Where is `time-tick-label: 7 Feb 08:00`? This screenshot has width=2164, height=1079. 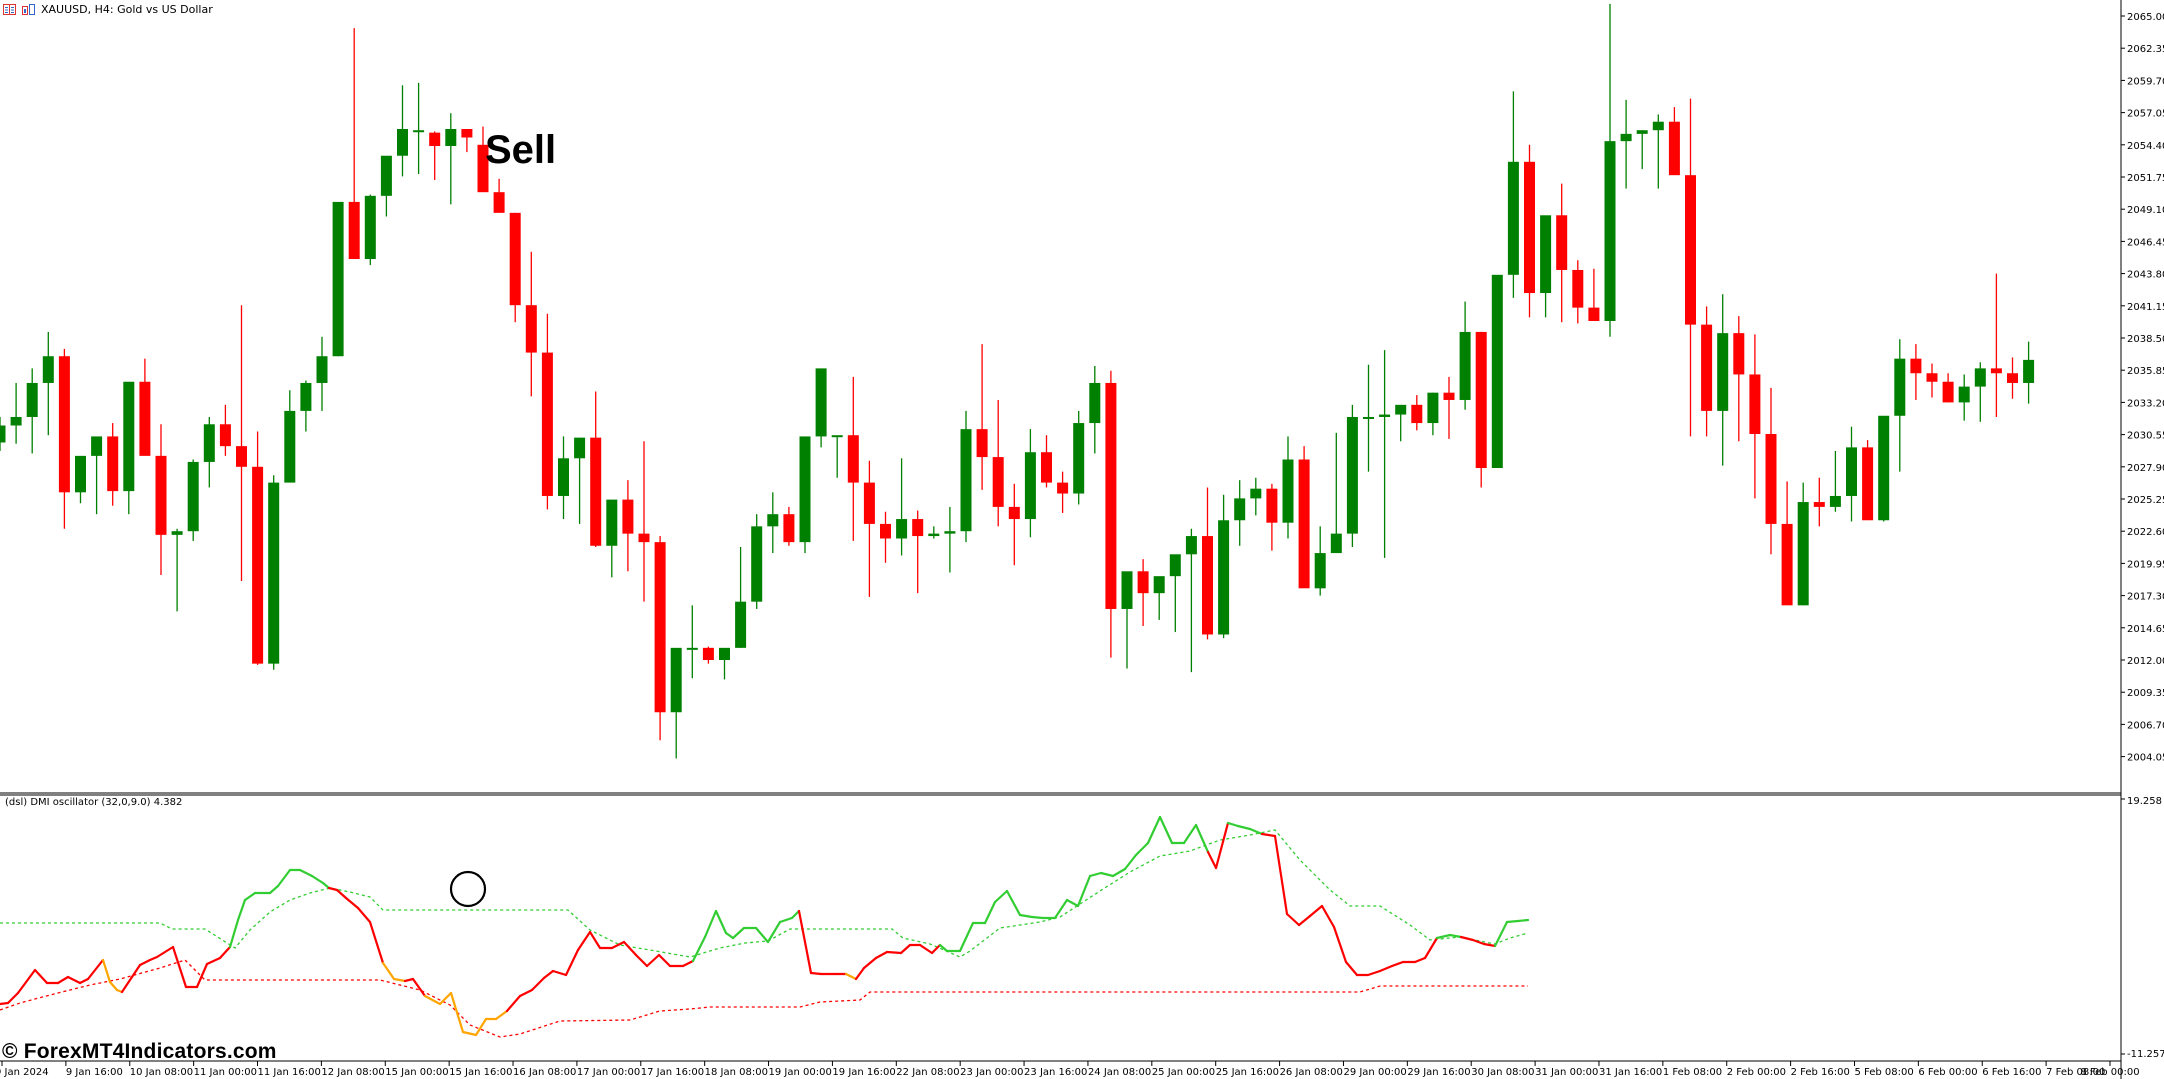 time-tick-label: 7 Feb 08:00 is located at coordinates (2075, 1072).